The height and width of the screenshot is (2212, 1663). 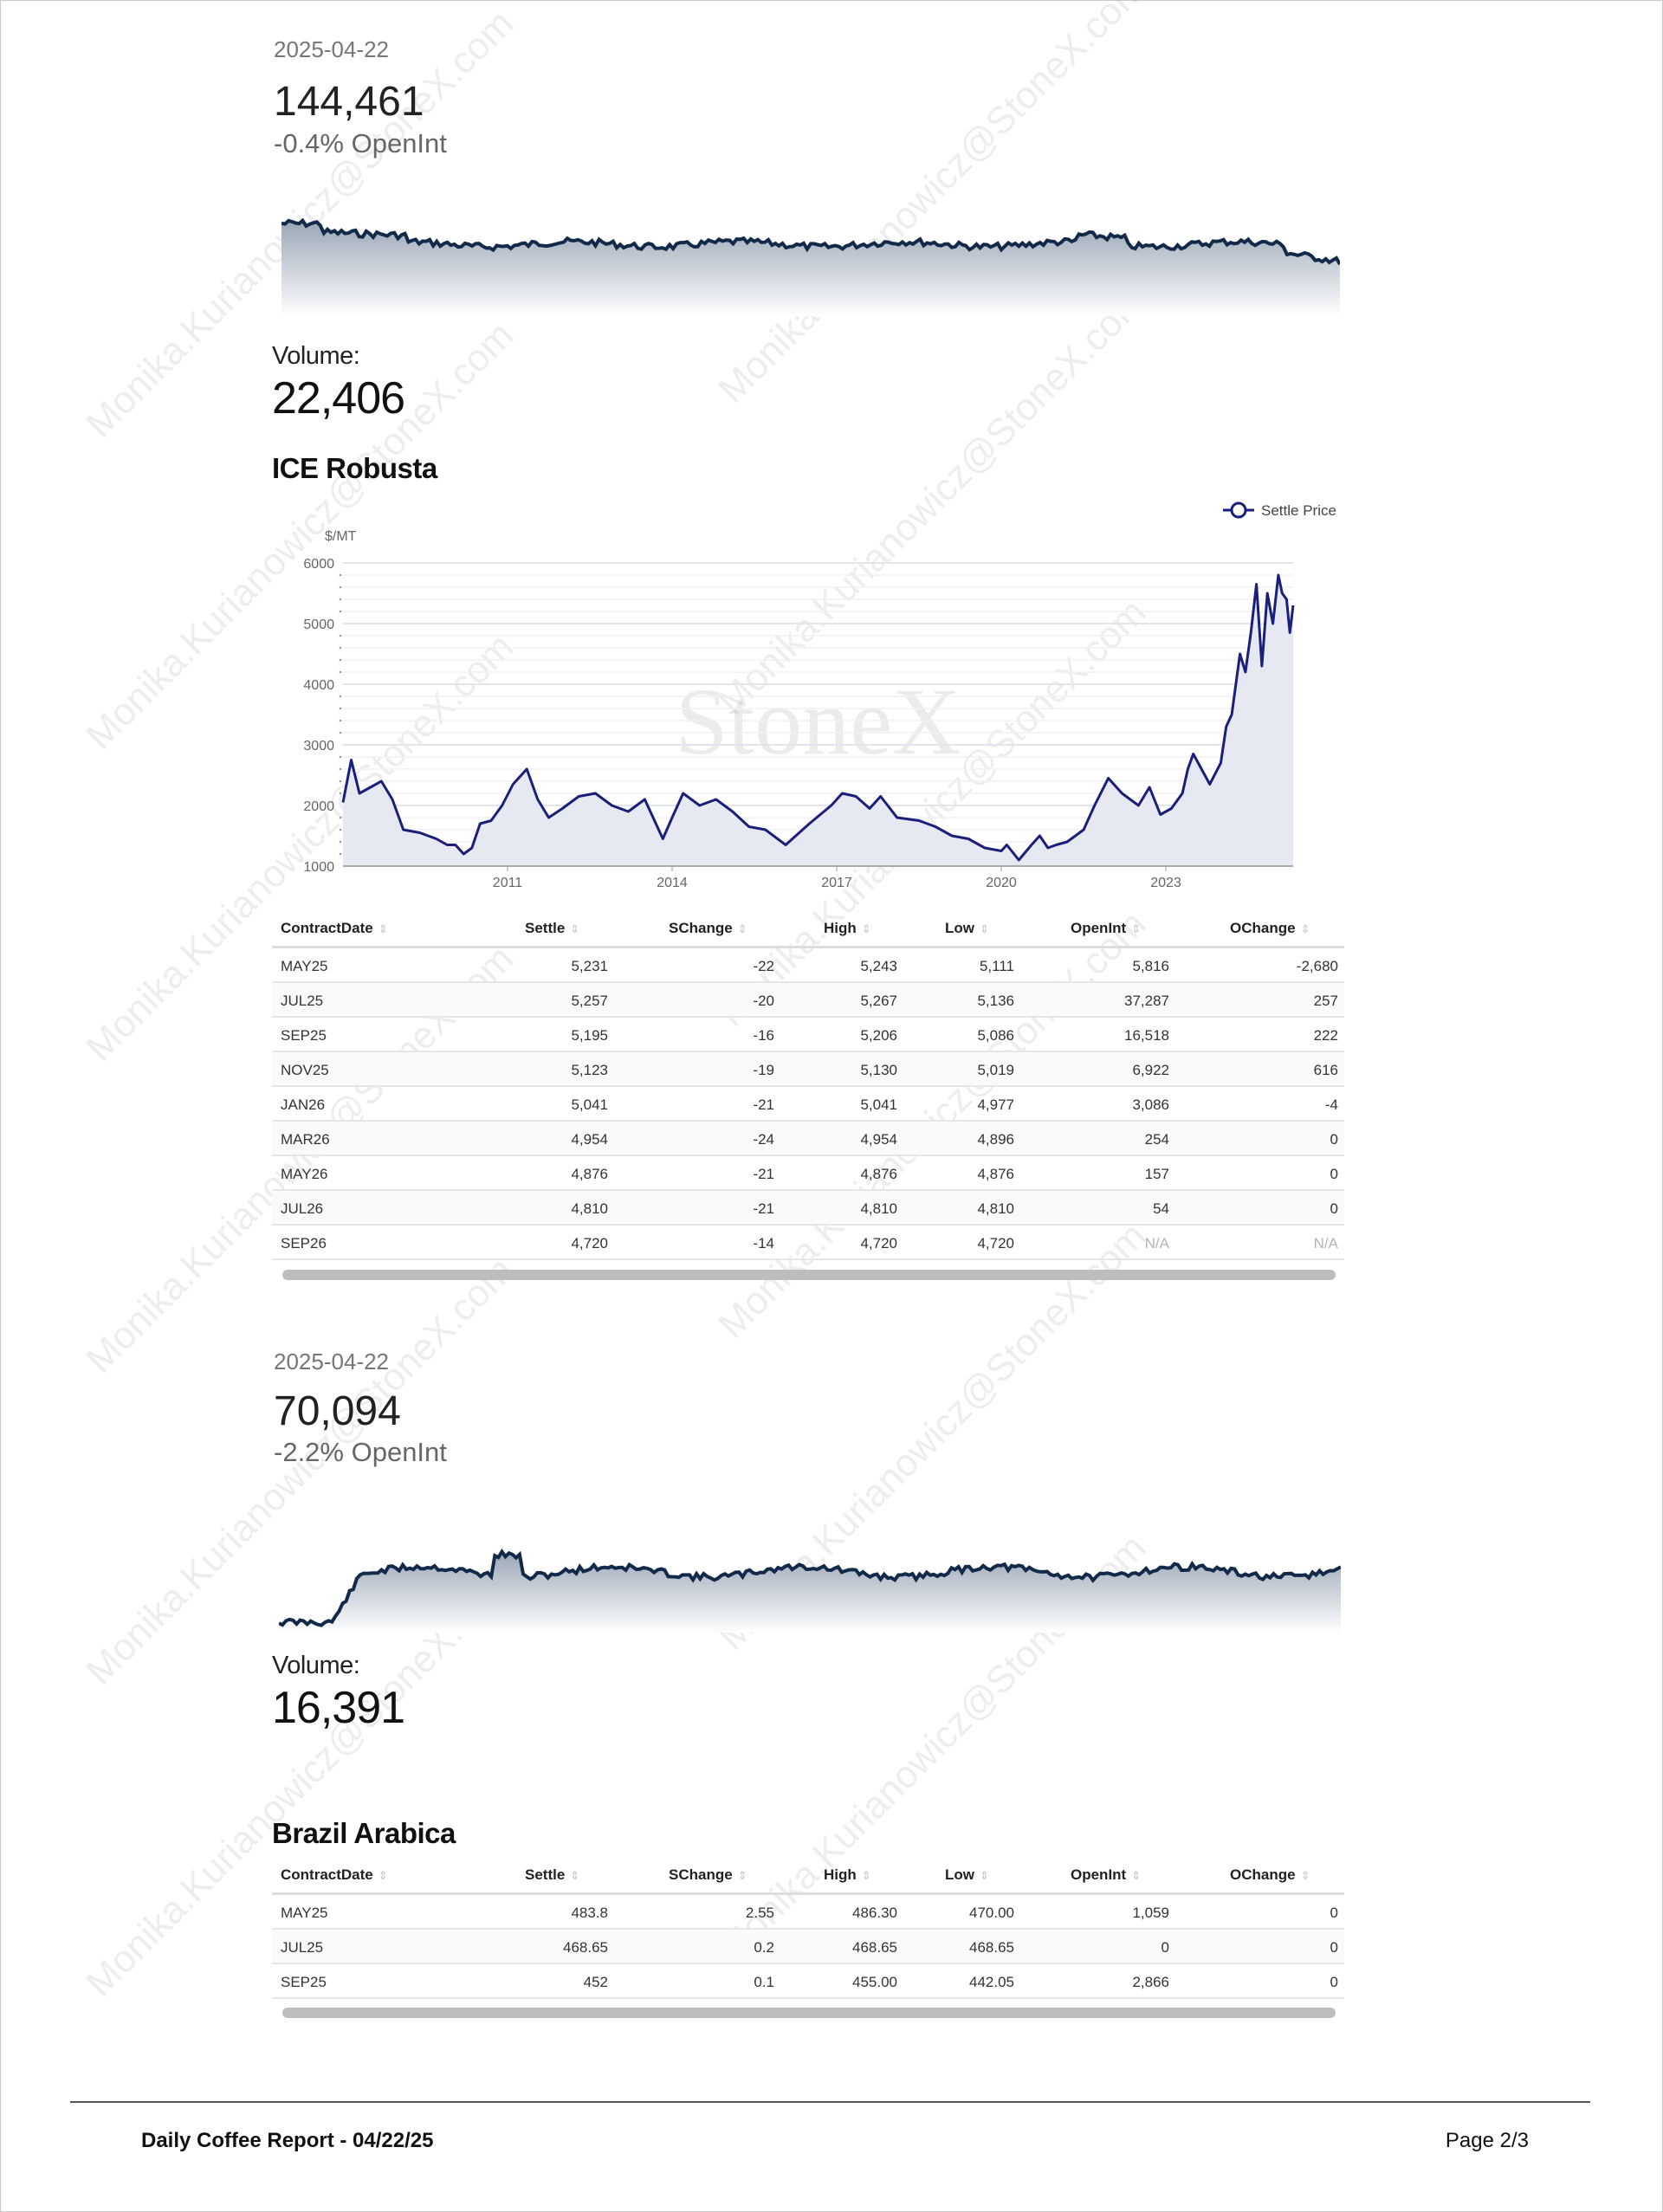 What do you see at coordinates (364, 1833) in the screenshot?
I see `arabica-title: Brazil Arabica` at bounding box center [364, 1833].